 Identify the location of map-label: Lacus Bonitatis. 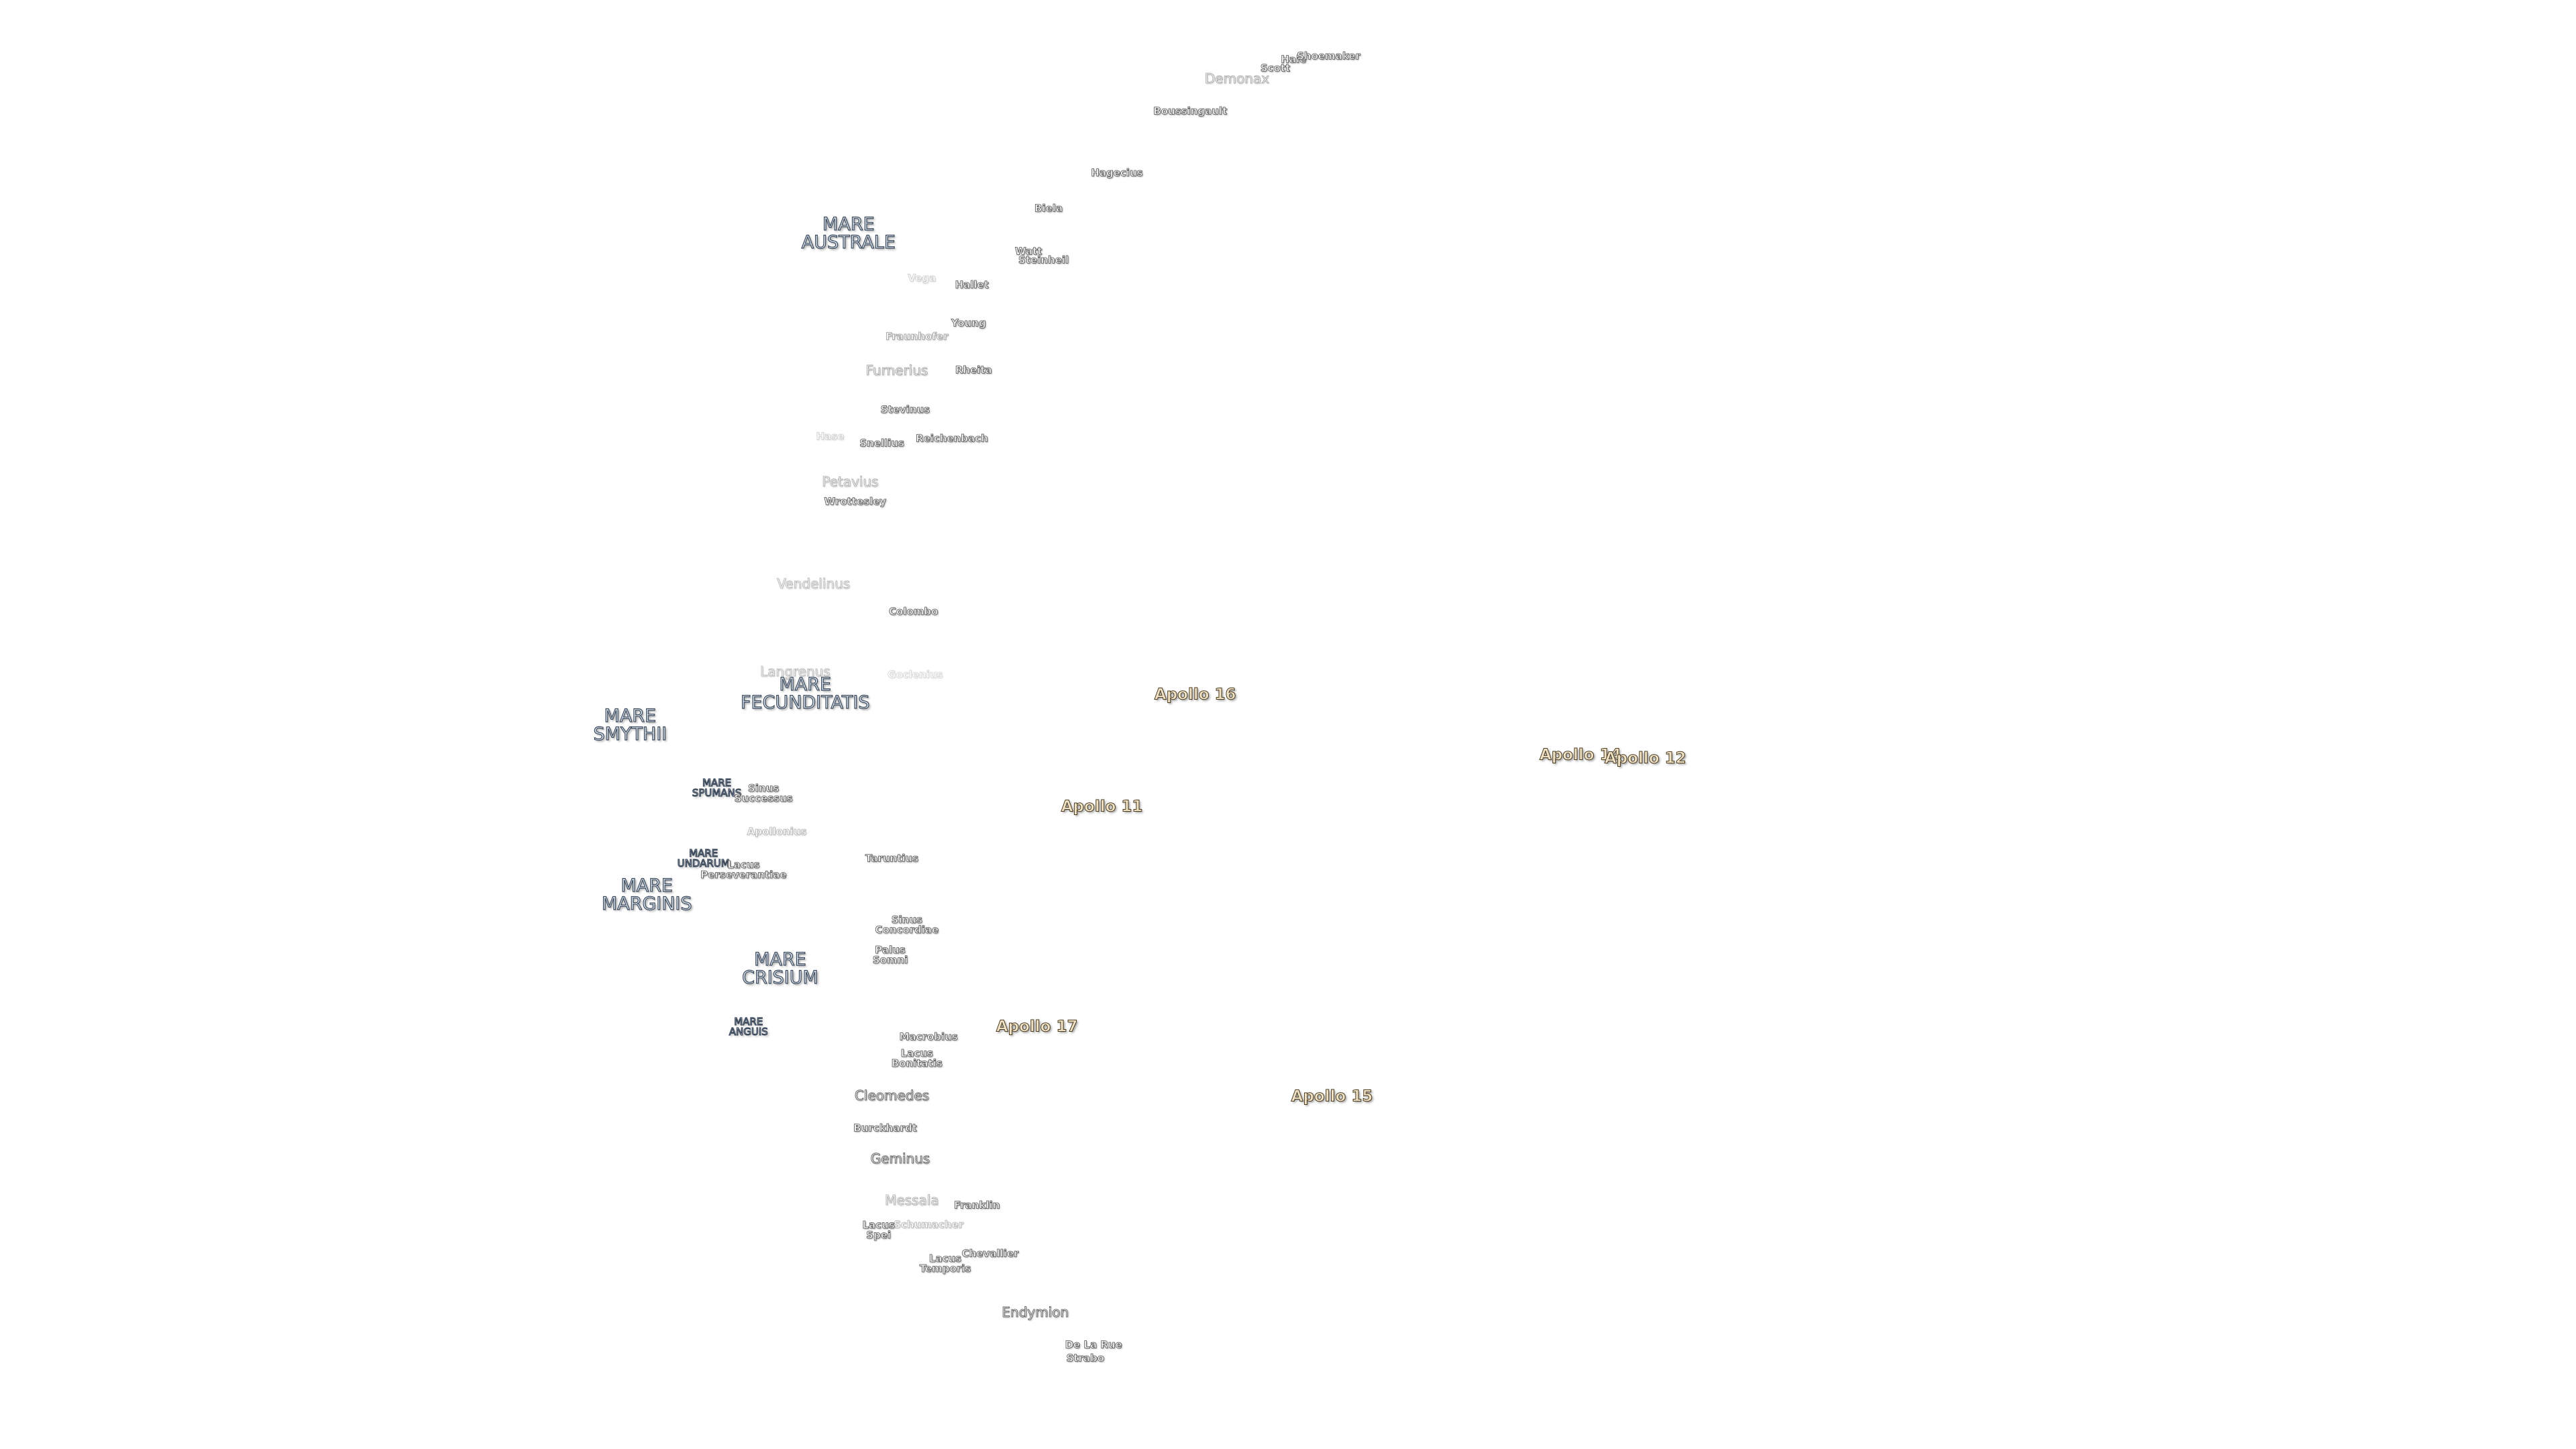
(917, 1057).